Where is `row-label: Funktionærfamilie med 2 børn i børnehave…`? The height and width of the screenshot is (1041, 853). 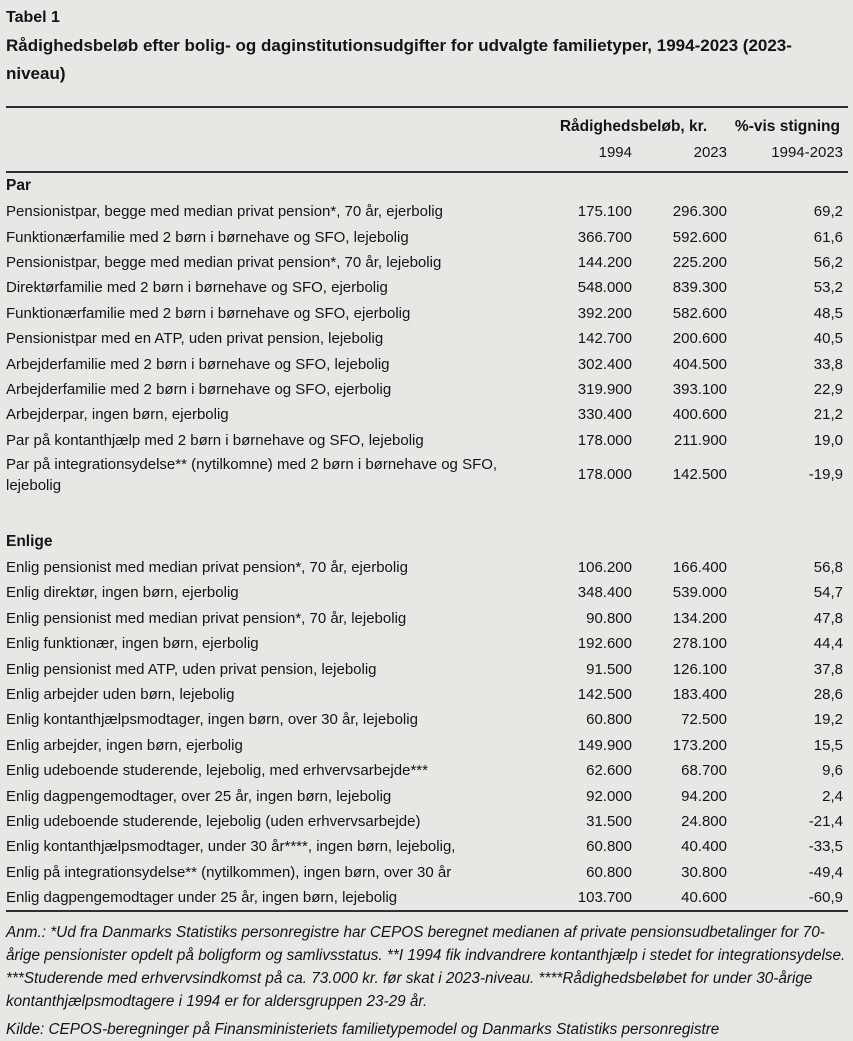 row-label: Funktionærfamilie med 2 børn i børnehave… is located at coordinates (208, 313).